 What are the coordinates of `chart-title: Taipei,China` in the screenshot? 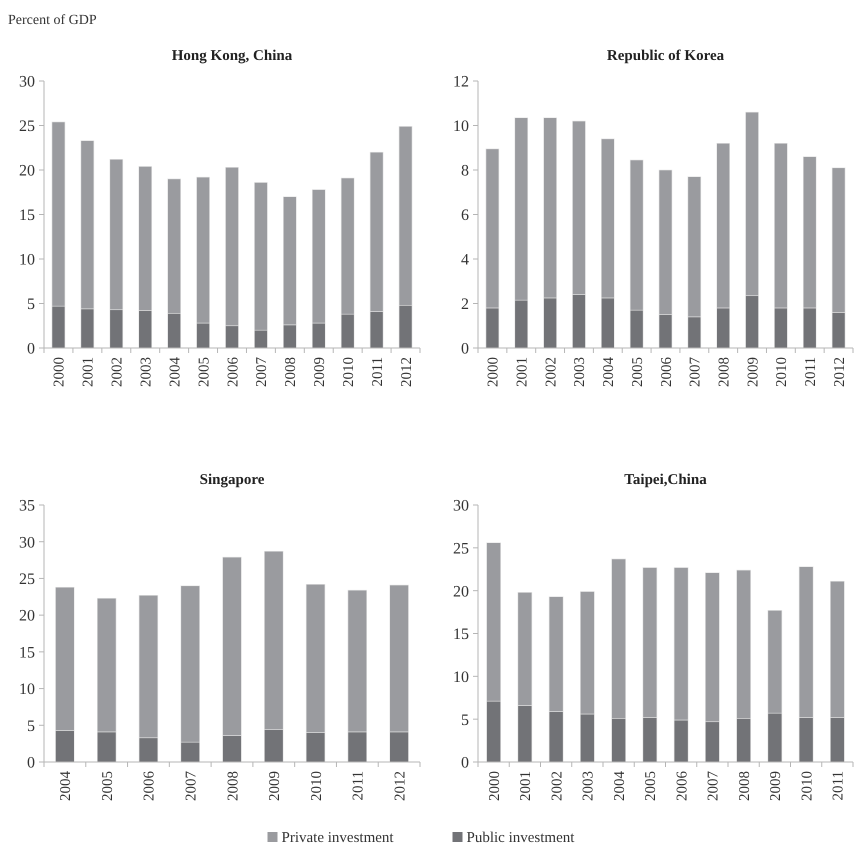 It's located at (666, 480).